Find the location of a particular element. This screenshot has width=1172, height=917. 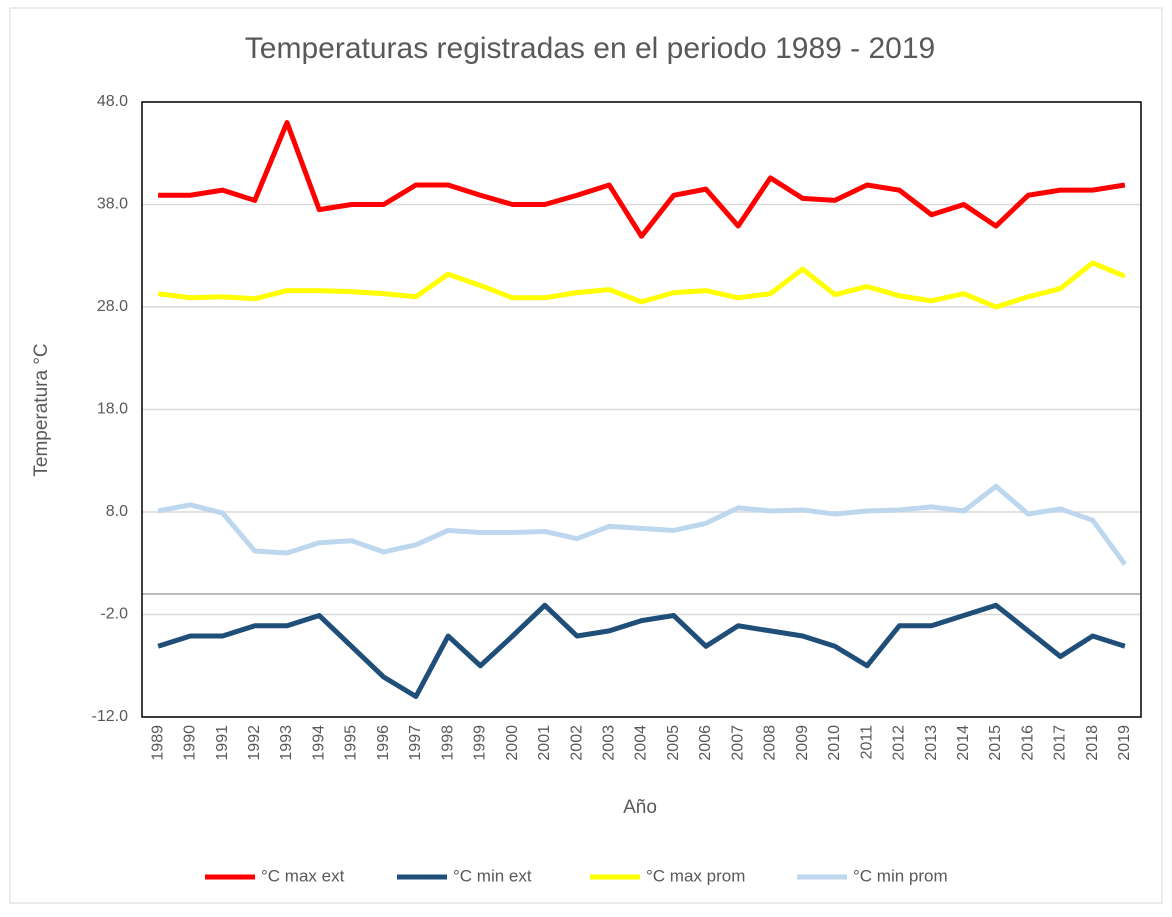

y-tick-label: 48.0 is located at coordinates (112, 101).